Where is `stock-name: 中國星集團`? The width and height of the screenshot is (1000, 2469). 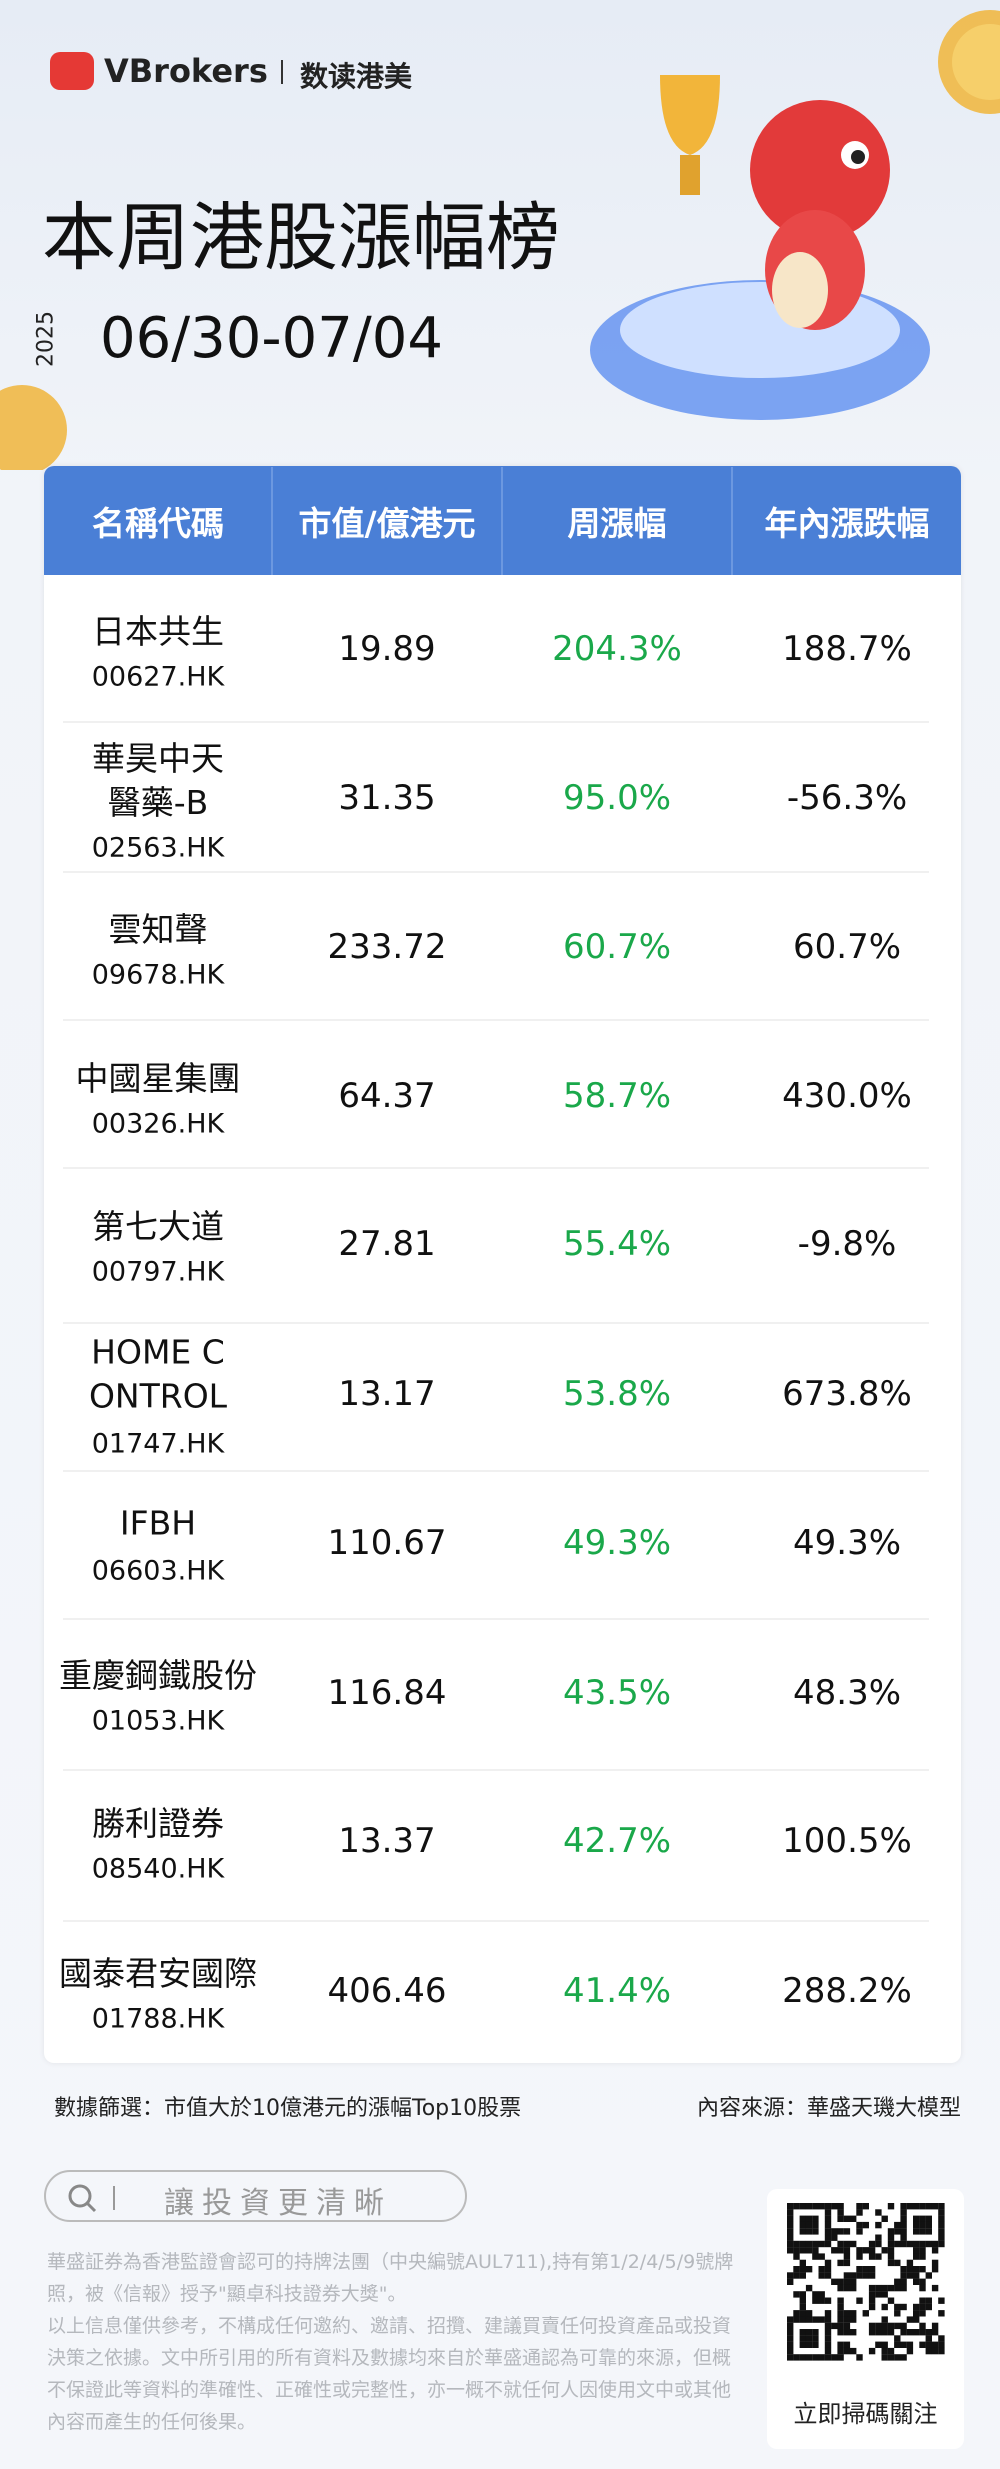
stock-name: 中國星集團 is located at coordinates (158, 1078).